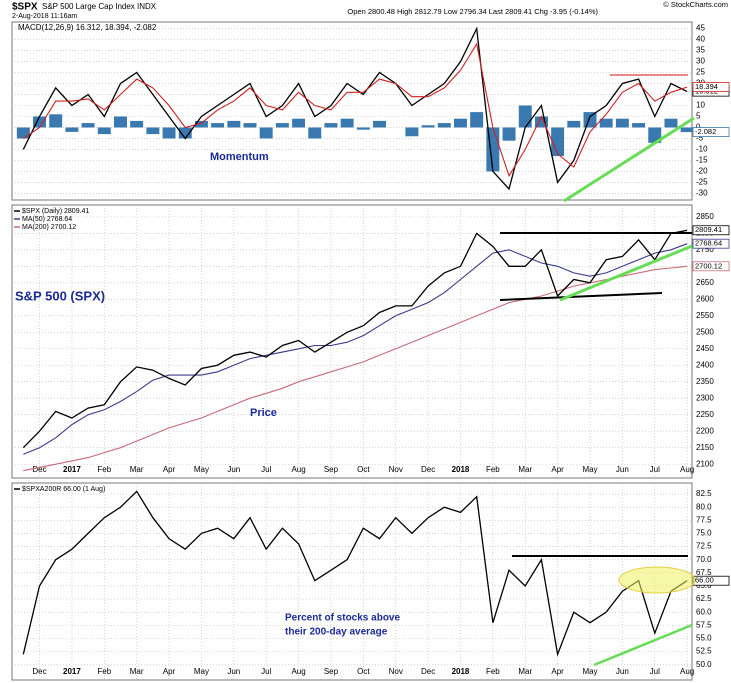 The height and width of the screenshot is (683, 731). I want to click on y-tick-label: -5, so click(700, 138).